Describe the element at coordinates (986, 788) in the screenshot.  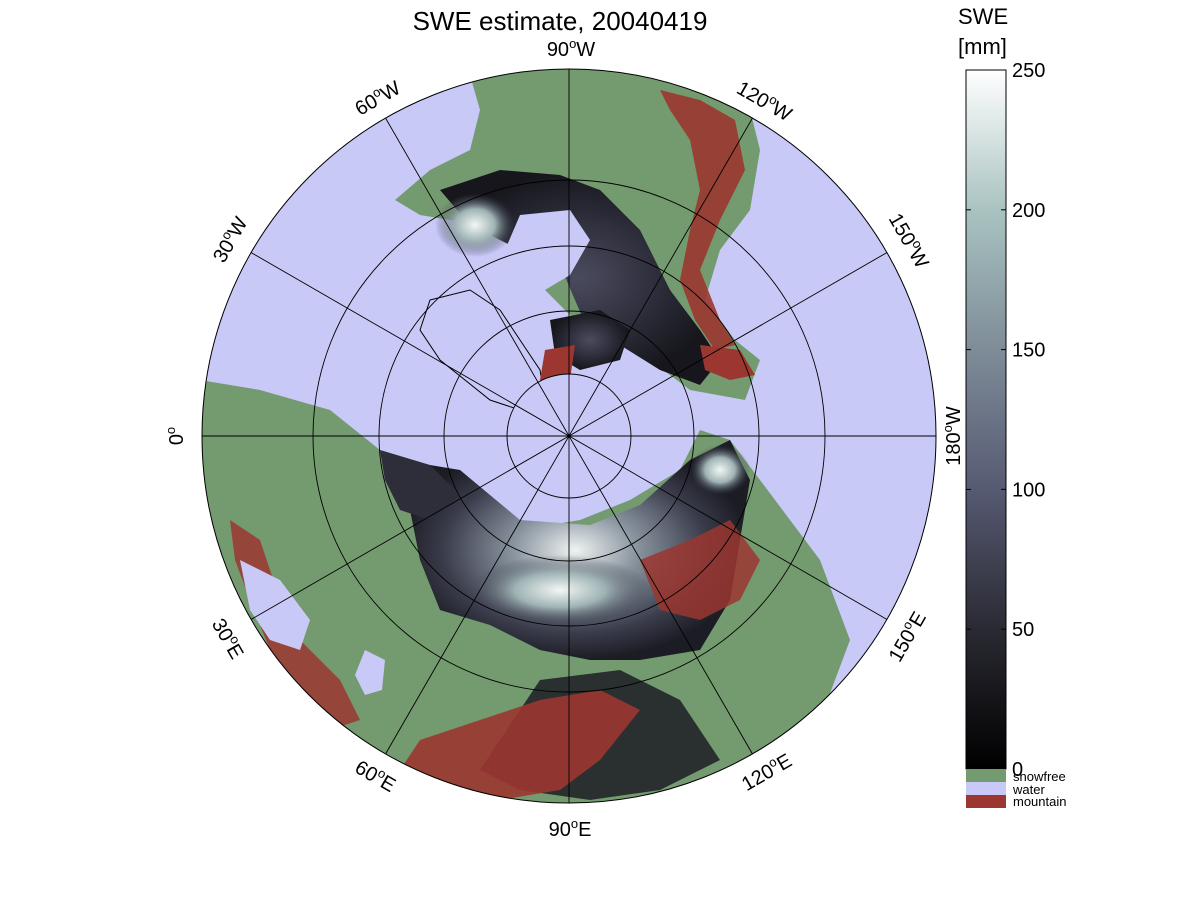
I see `legend-swatch-water` at that location.